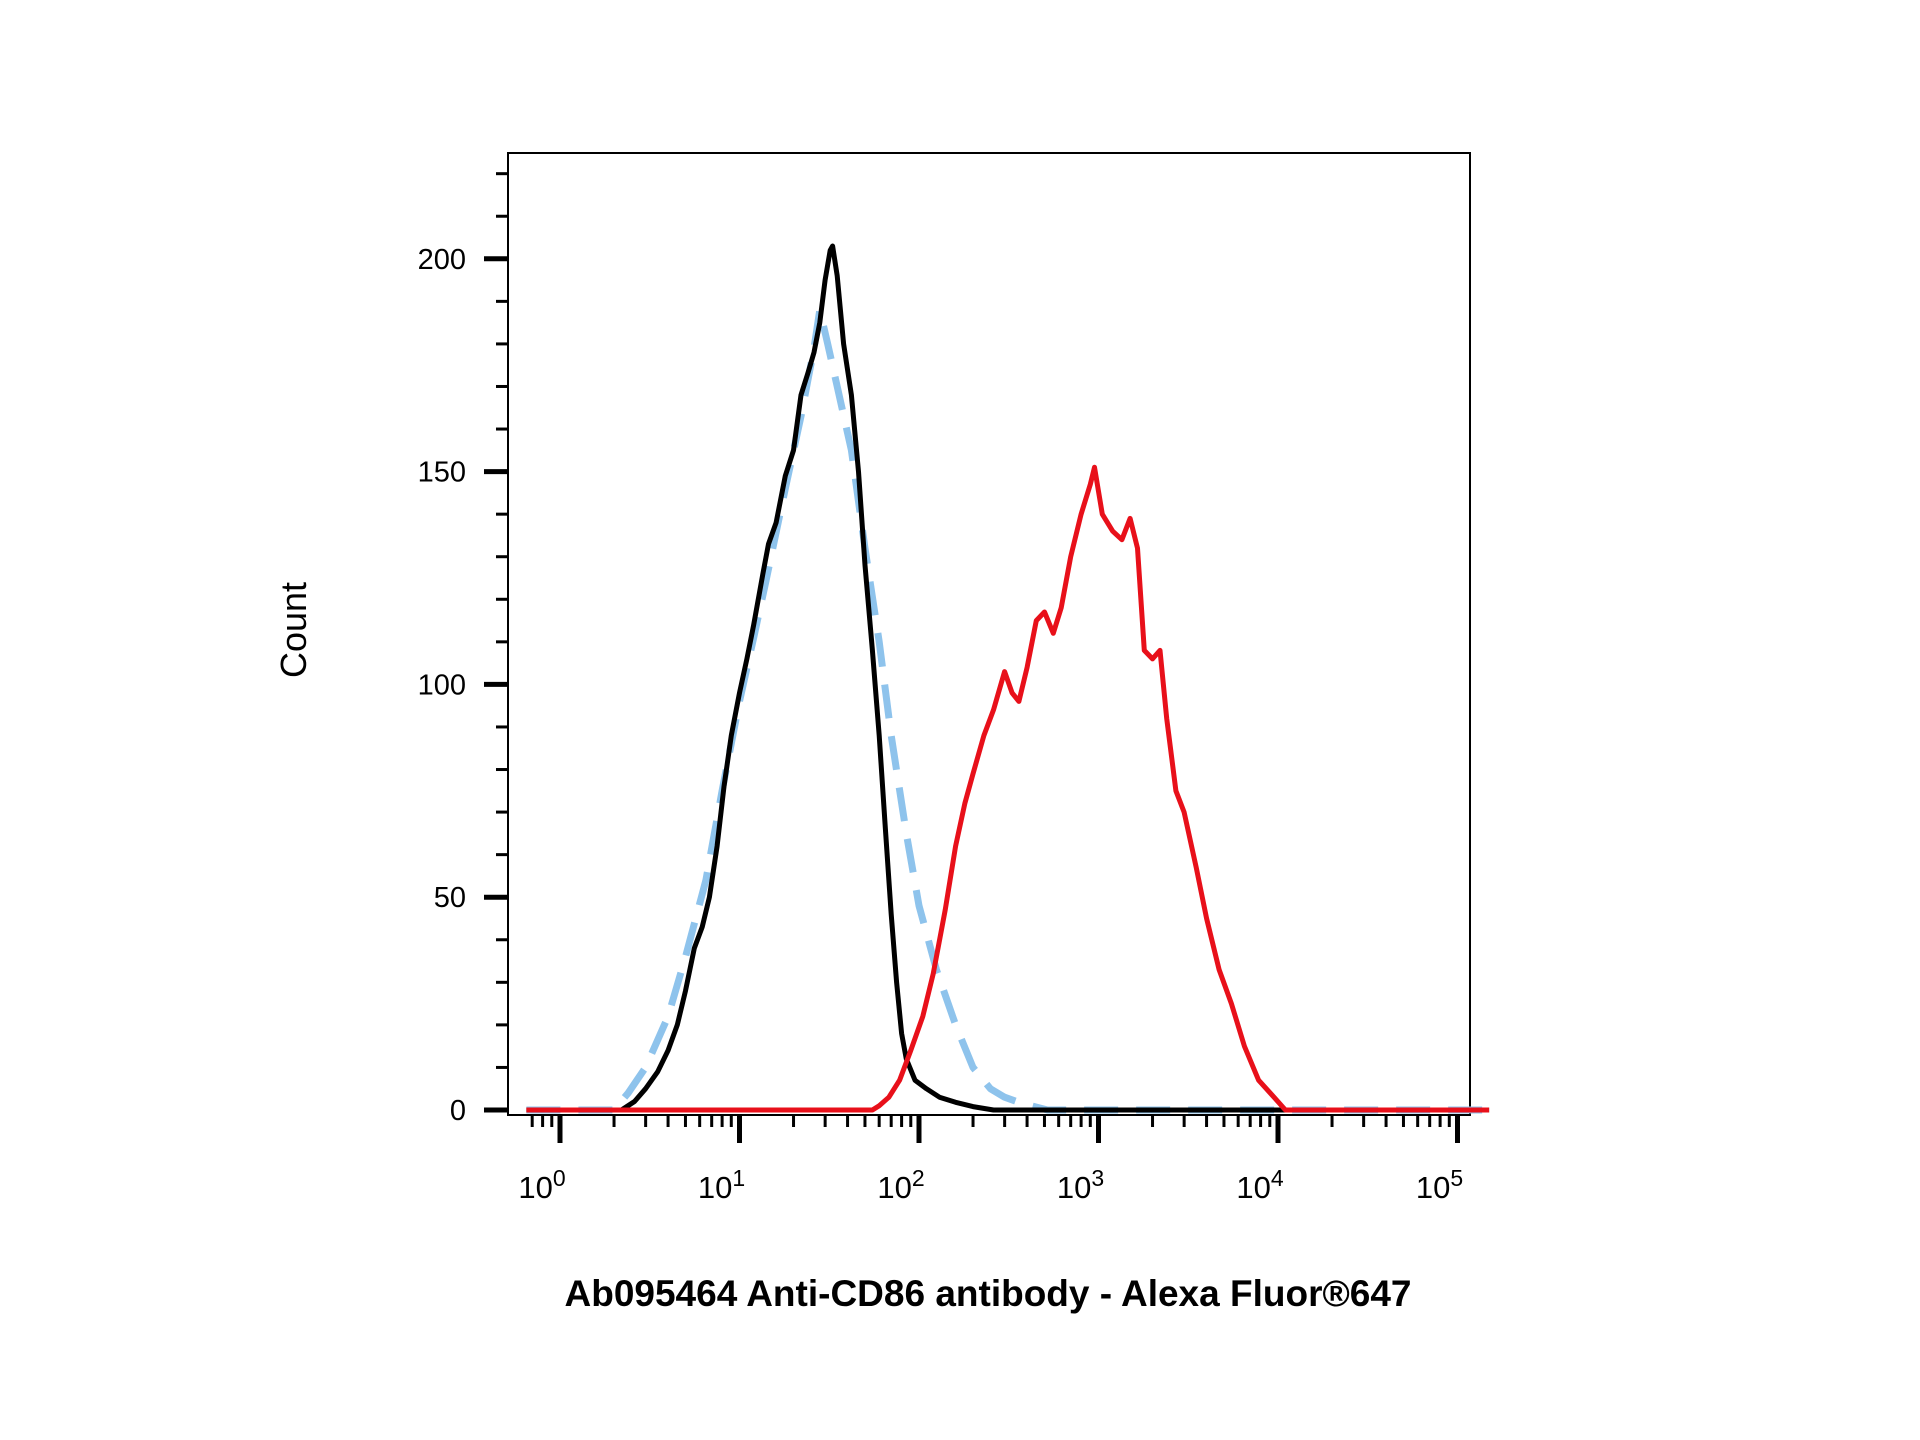 Image resolution: width=1920 pixels, height=1440 pixels. Describe the element at coordinates (458, 1111) in the screenshot. I see `y-tick-label: 0` at that location.